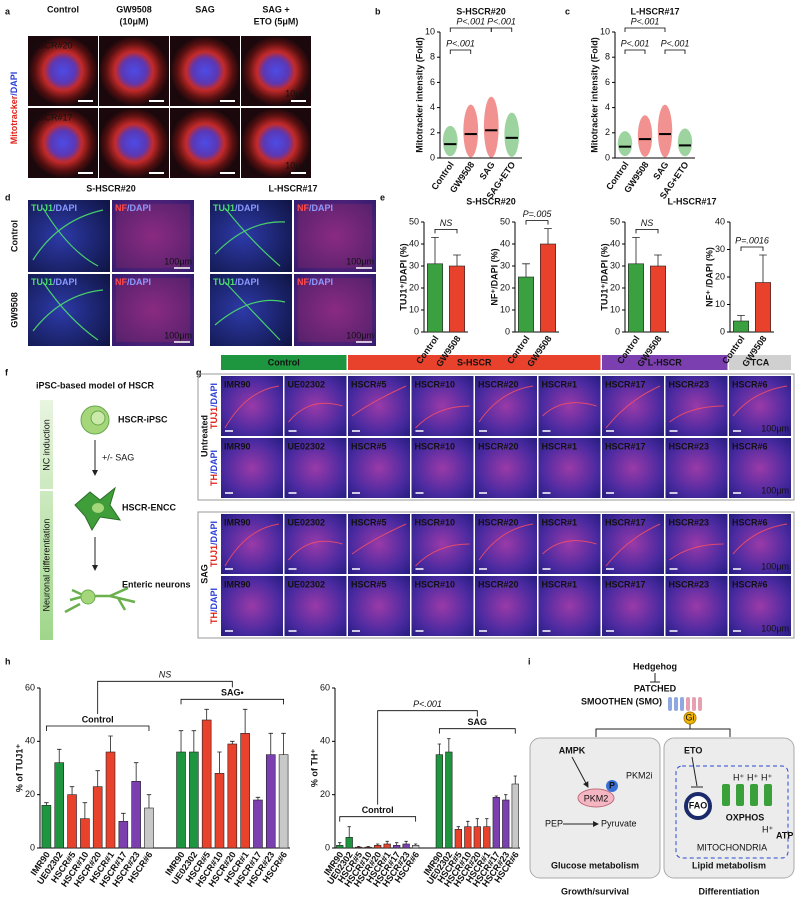 The width and height of the screenshot is (798, 905). Describe the element at coordinates (143, 419) in the screenshot. I see `stage-label: HSCR-iPSC` at that location.